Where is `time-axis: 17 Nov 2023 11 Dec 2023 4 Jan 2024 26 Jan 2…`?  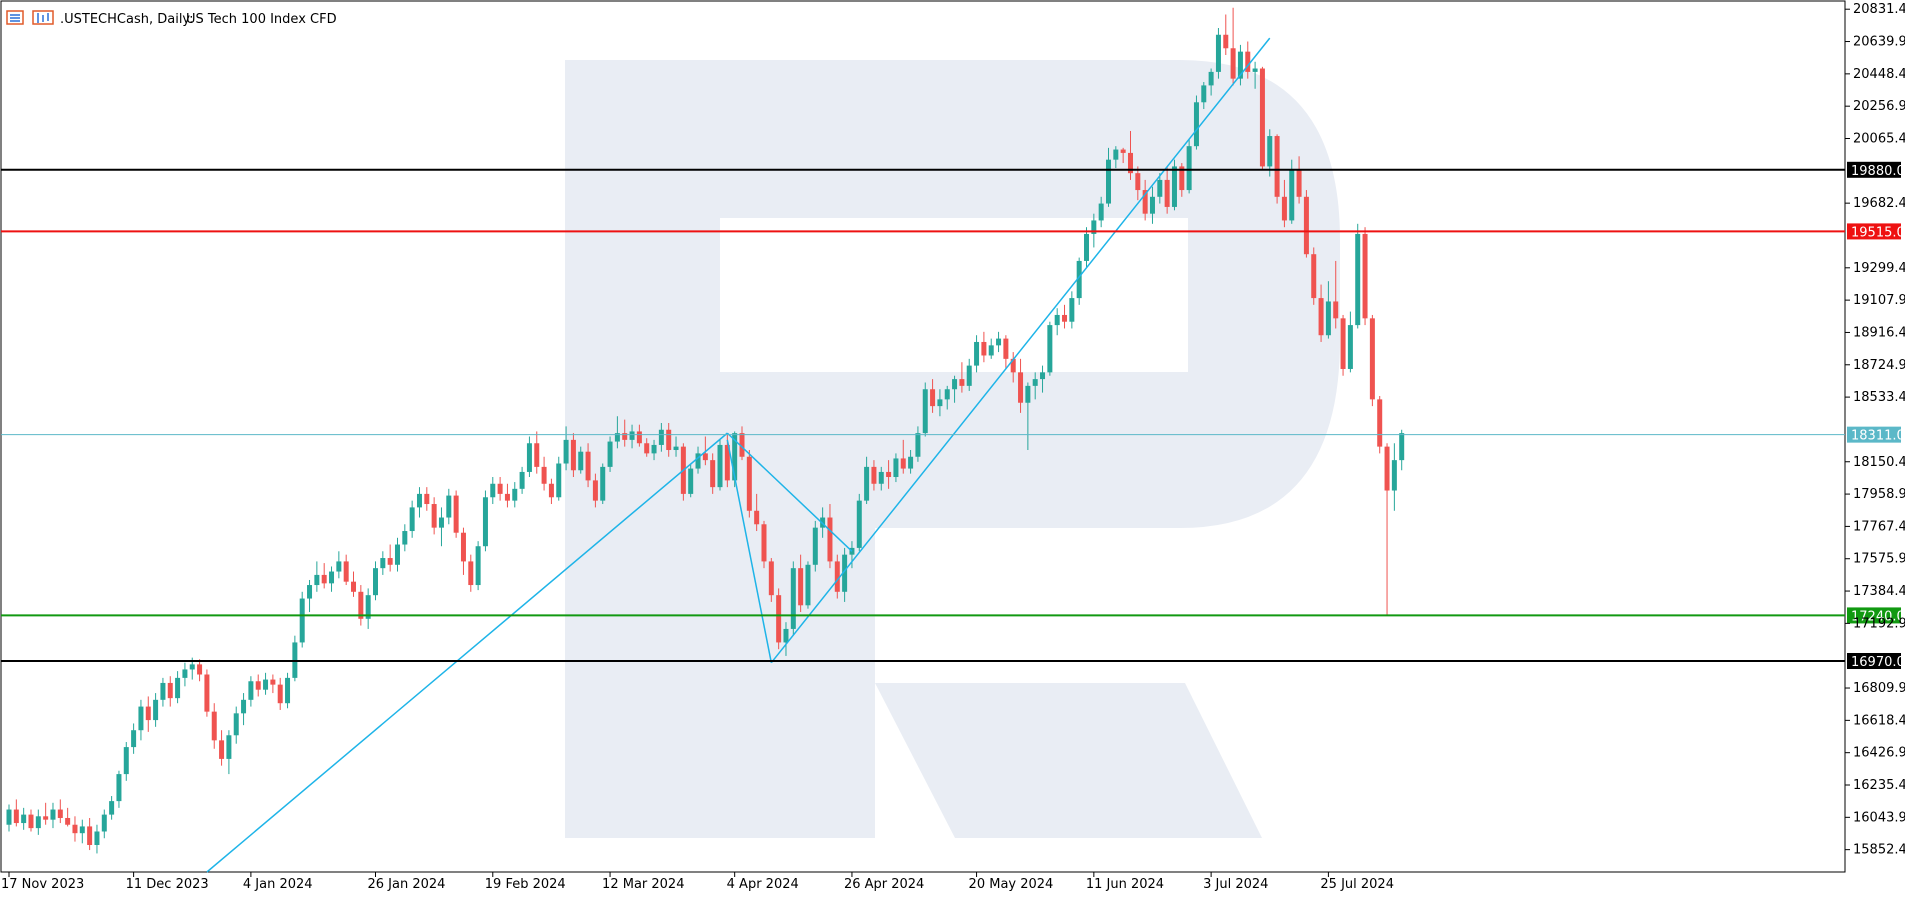 time-axis: 17 Nov 2023 11 Dec 2023 4 Jan 2024 26 Jan 2… is located at coordinates (697, 882).